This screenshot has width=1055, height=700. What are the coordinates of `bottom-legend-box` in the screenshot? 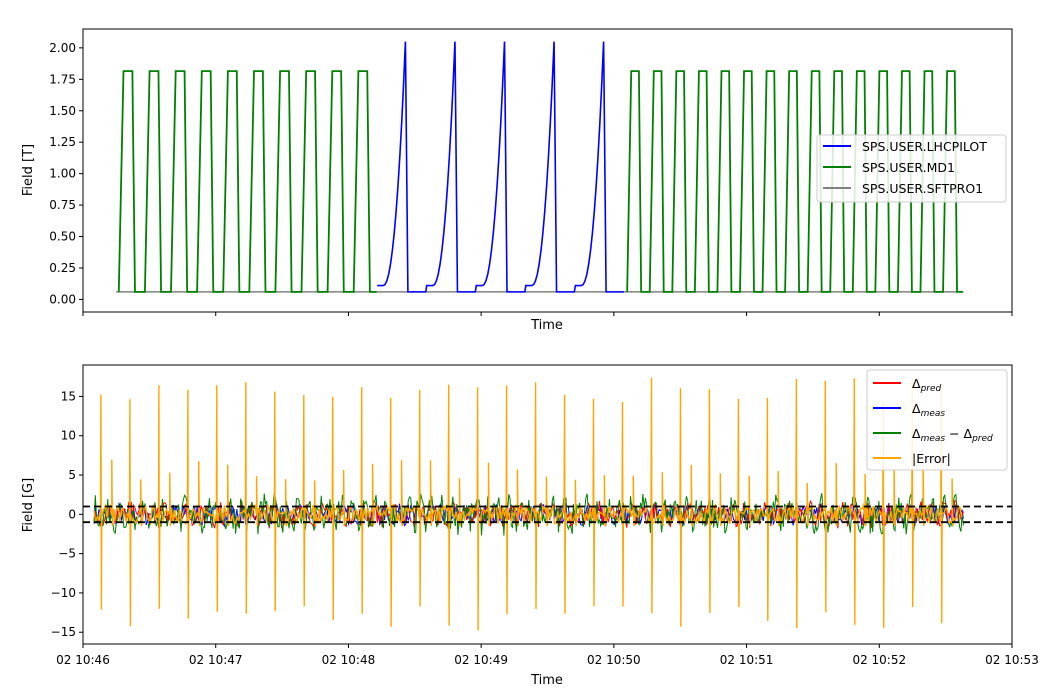 It's located at (937, 420).